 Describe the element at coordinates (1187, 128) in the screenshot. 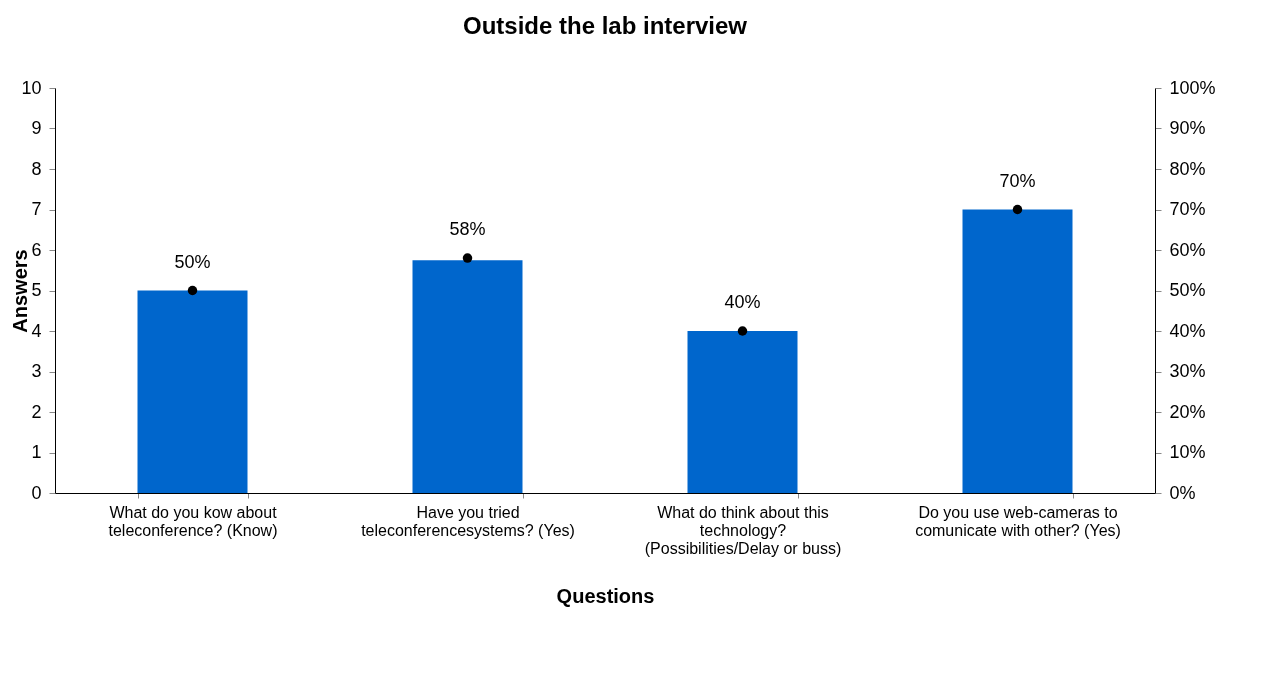

I see `y2-tick-label: 90%` at that location.